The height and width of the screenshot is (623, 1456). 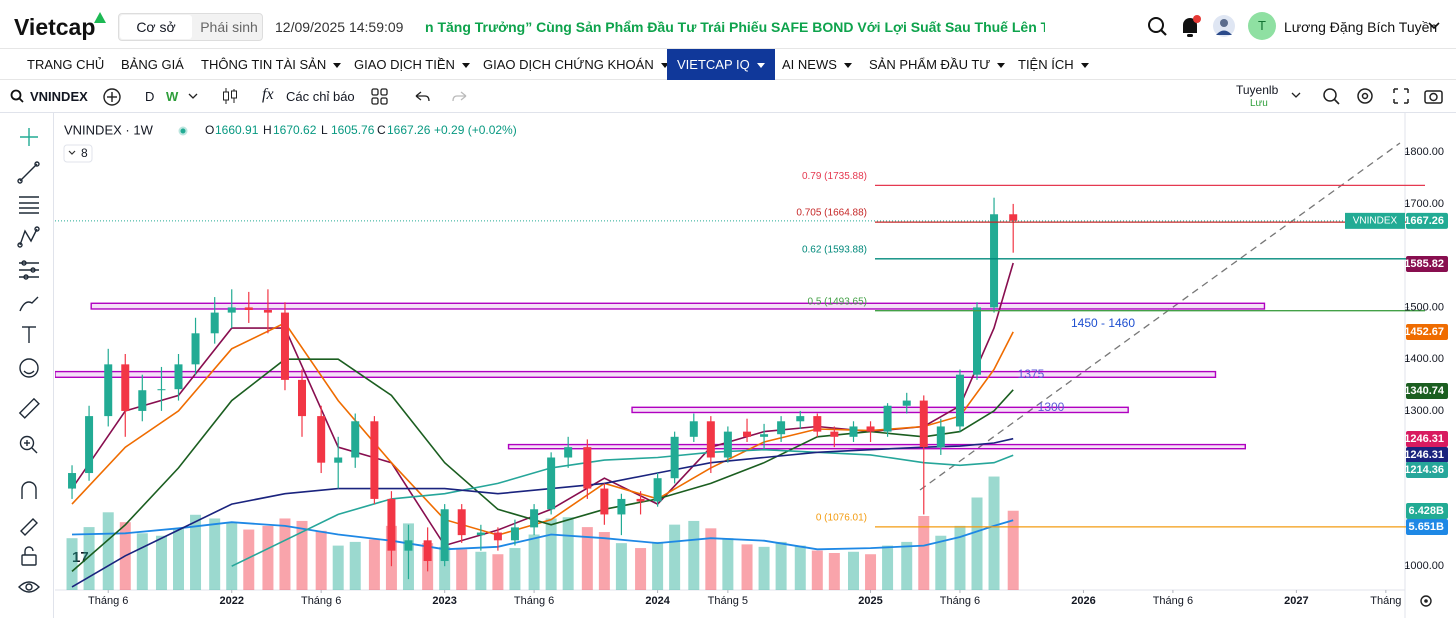 I want to click on candle-type-icon, so click(x=230, y=96).